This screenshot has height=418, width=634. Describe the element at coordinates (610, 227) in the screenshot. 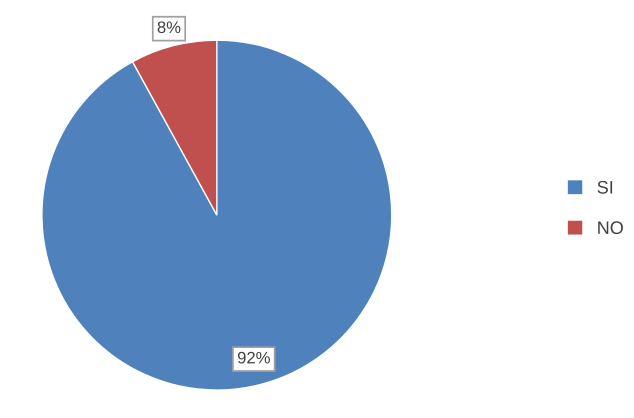

I see `legend-label: NO` at that location.